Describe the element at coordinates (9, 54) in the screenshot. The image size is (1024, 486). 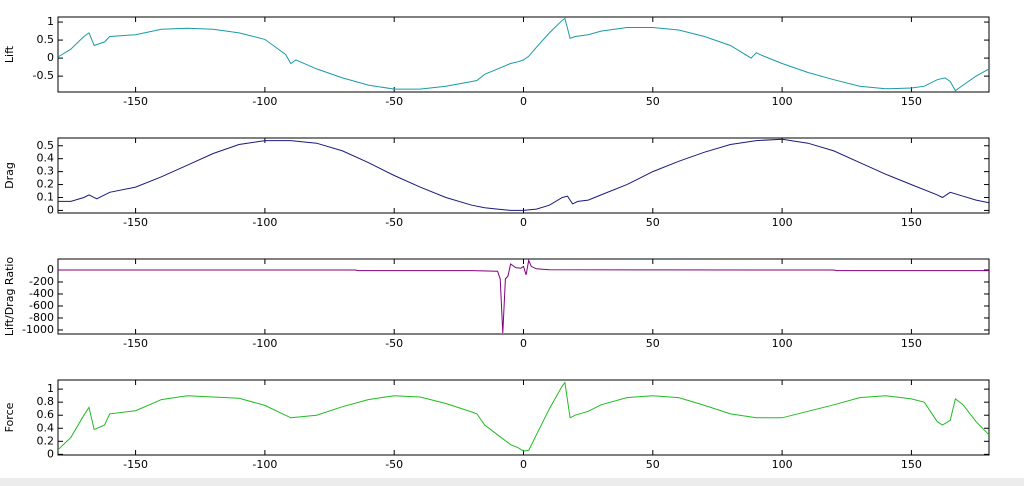
I see `y-axis-label: Lift` at that location.